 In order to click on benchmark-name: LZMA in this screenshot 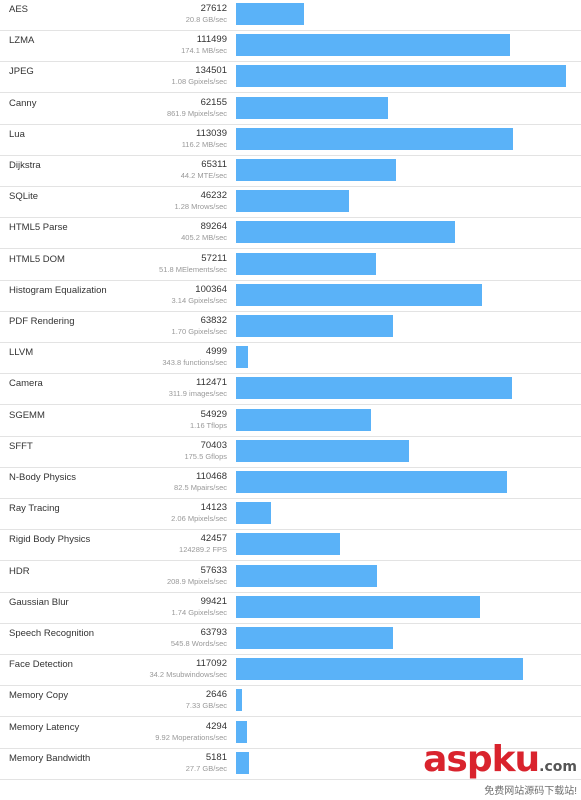, I will do `click(22, 41)`.